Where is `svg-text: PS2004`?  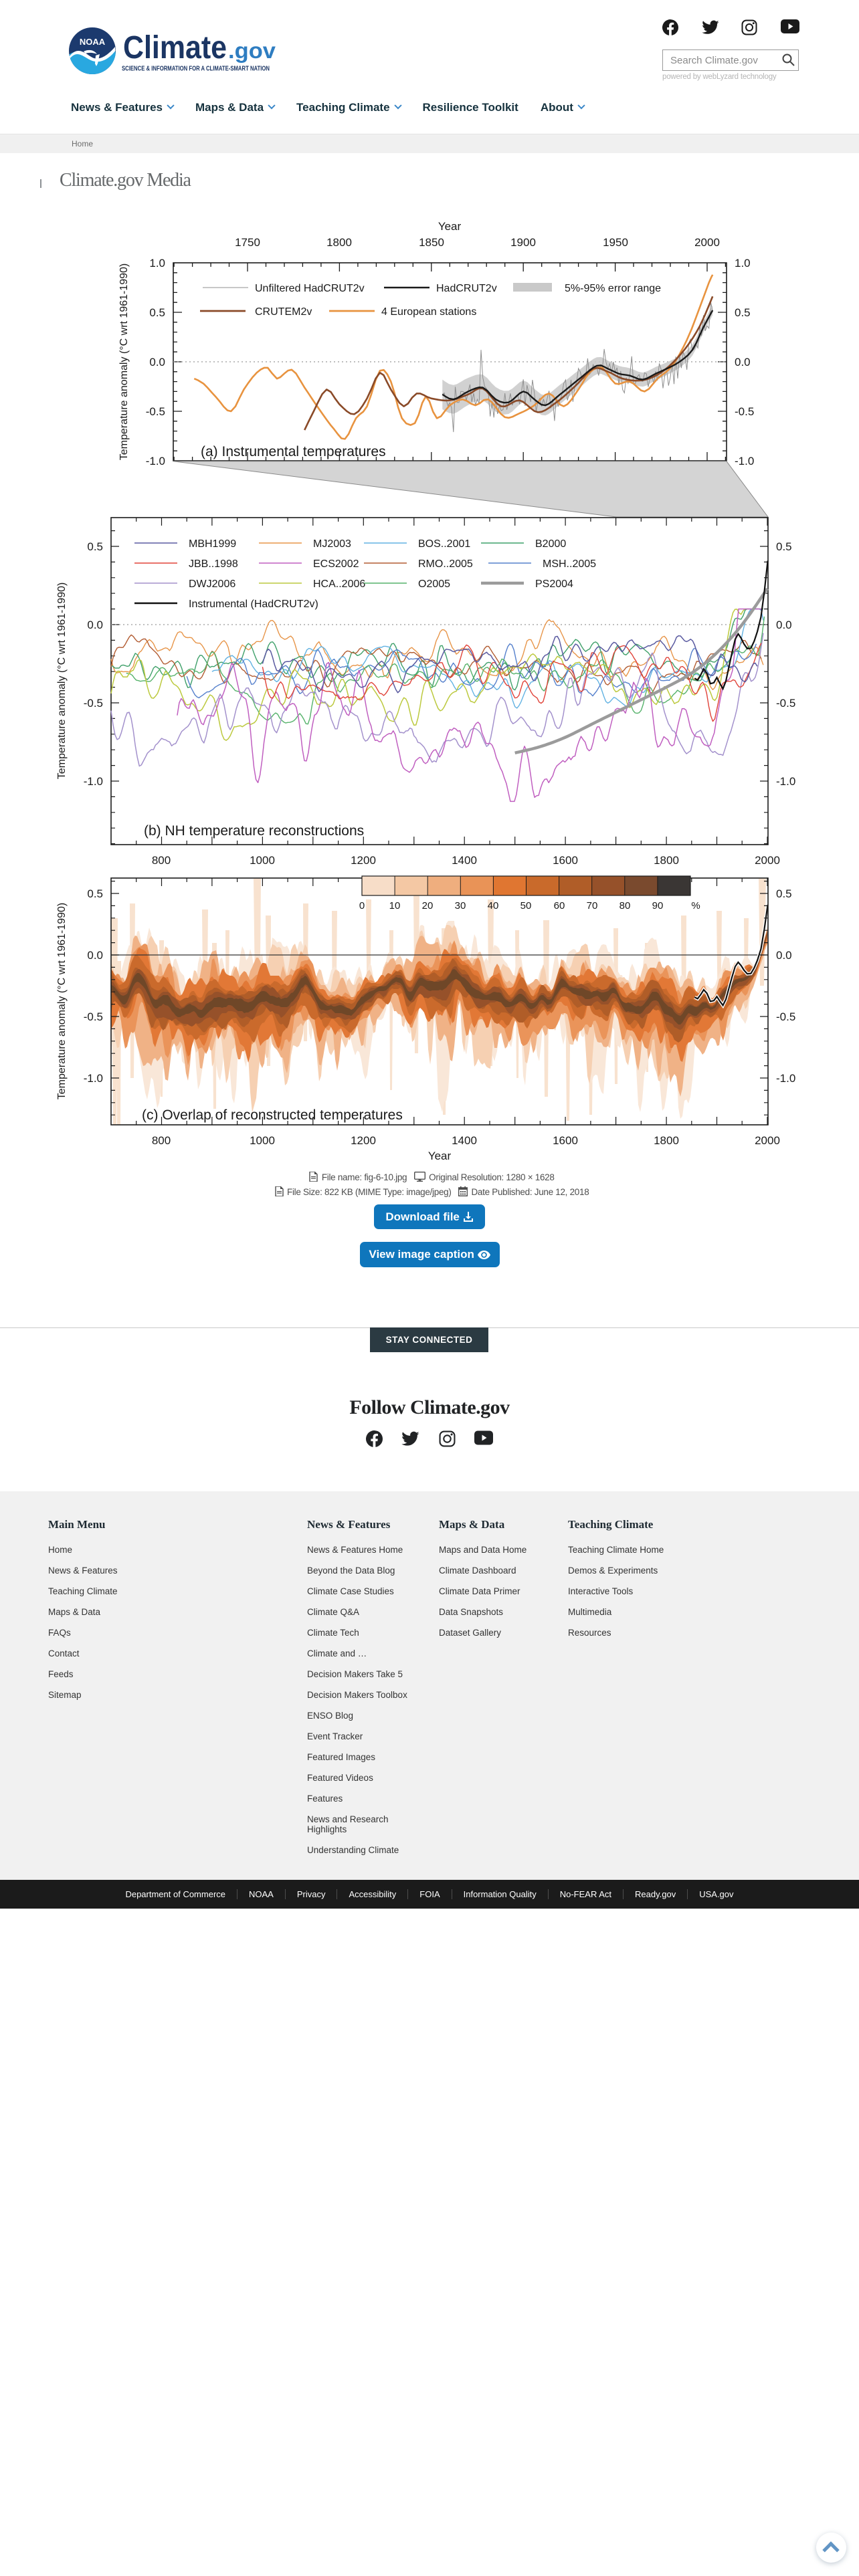 svg-text: PS2004 is located at coordinates (554, 584).